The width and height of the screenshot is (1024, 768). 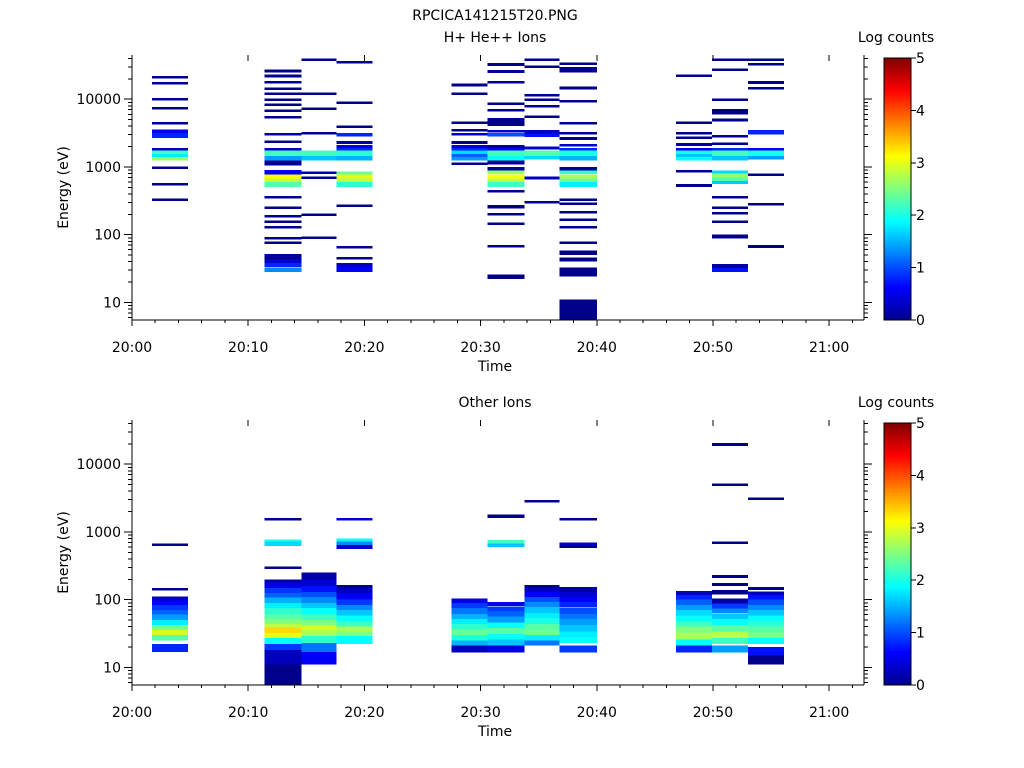 What do you see at coordinates (480, 713) in the screenshot?
I see `x-tick-label: 20:30` at bounding box center [480, 713].